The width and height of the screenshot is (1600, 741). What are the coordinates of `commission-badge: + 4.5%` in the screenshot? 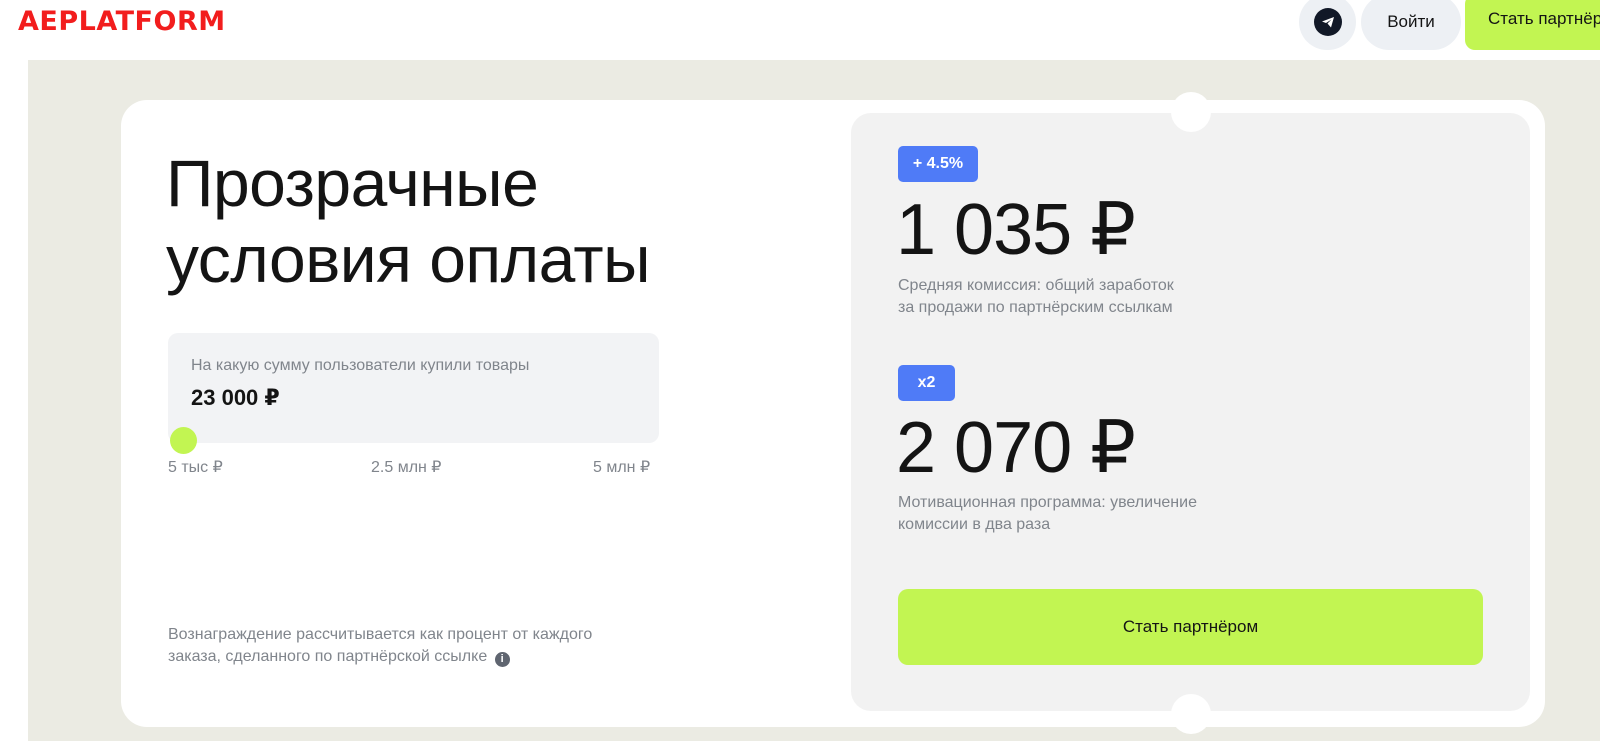 It's located at (938, 164).